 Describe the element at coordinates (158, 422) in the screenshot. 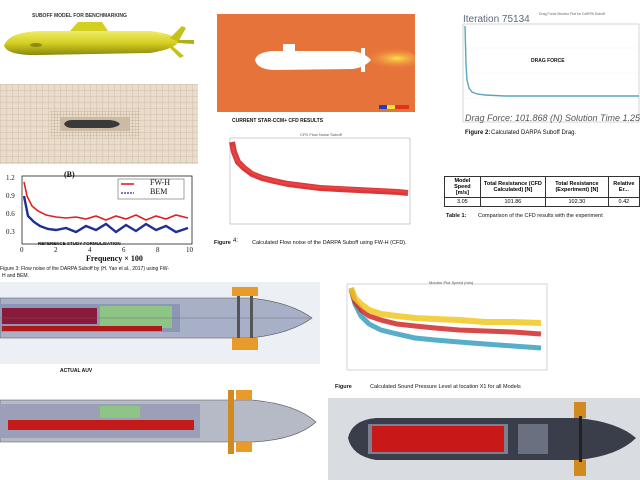

I see `actual-auv-render` at that location.